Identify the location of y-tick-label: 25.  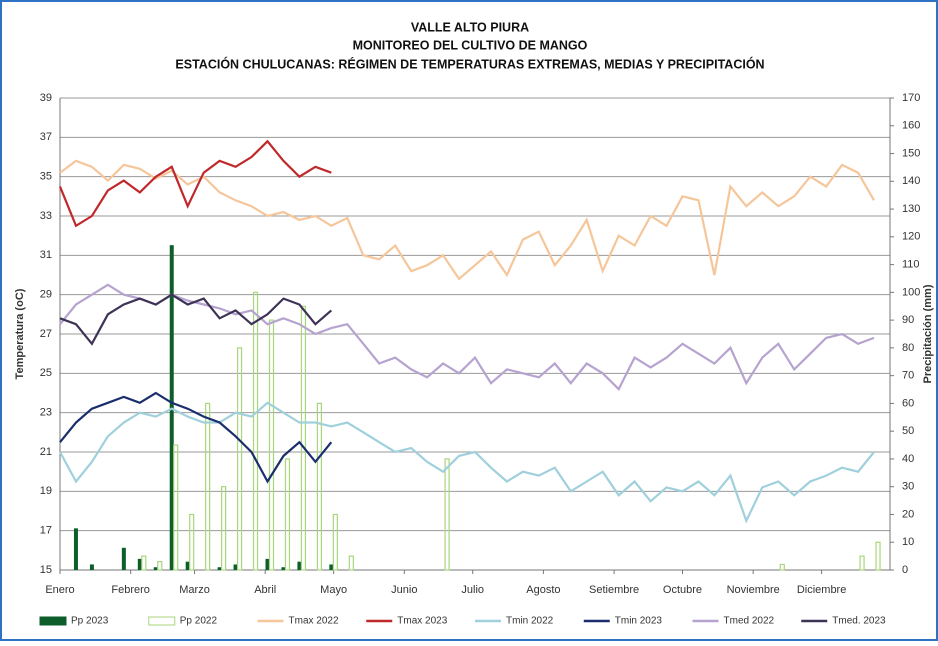
(46, 373).